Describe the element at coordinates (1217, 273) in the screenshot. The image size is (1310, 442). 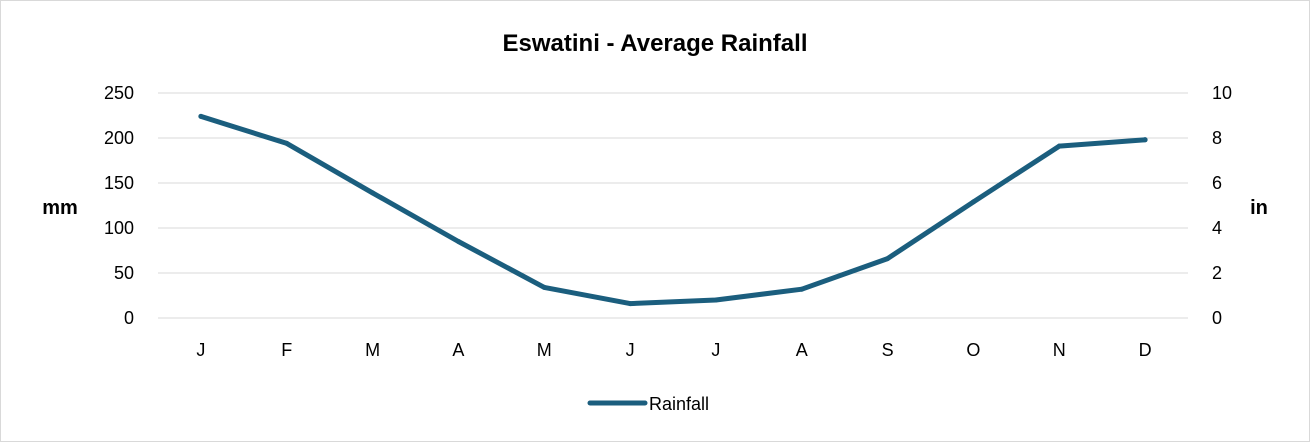
I see `y2-tick-label: 2` at that location.